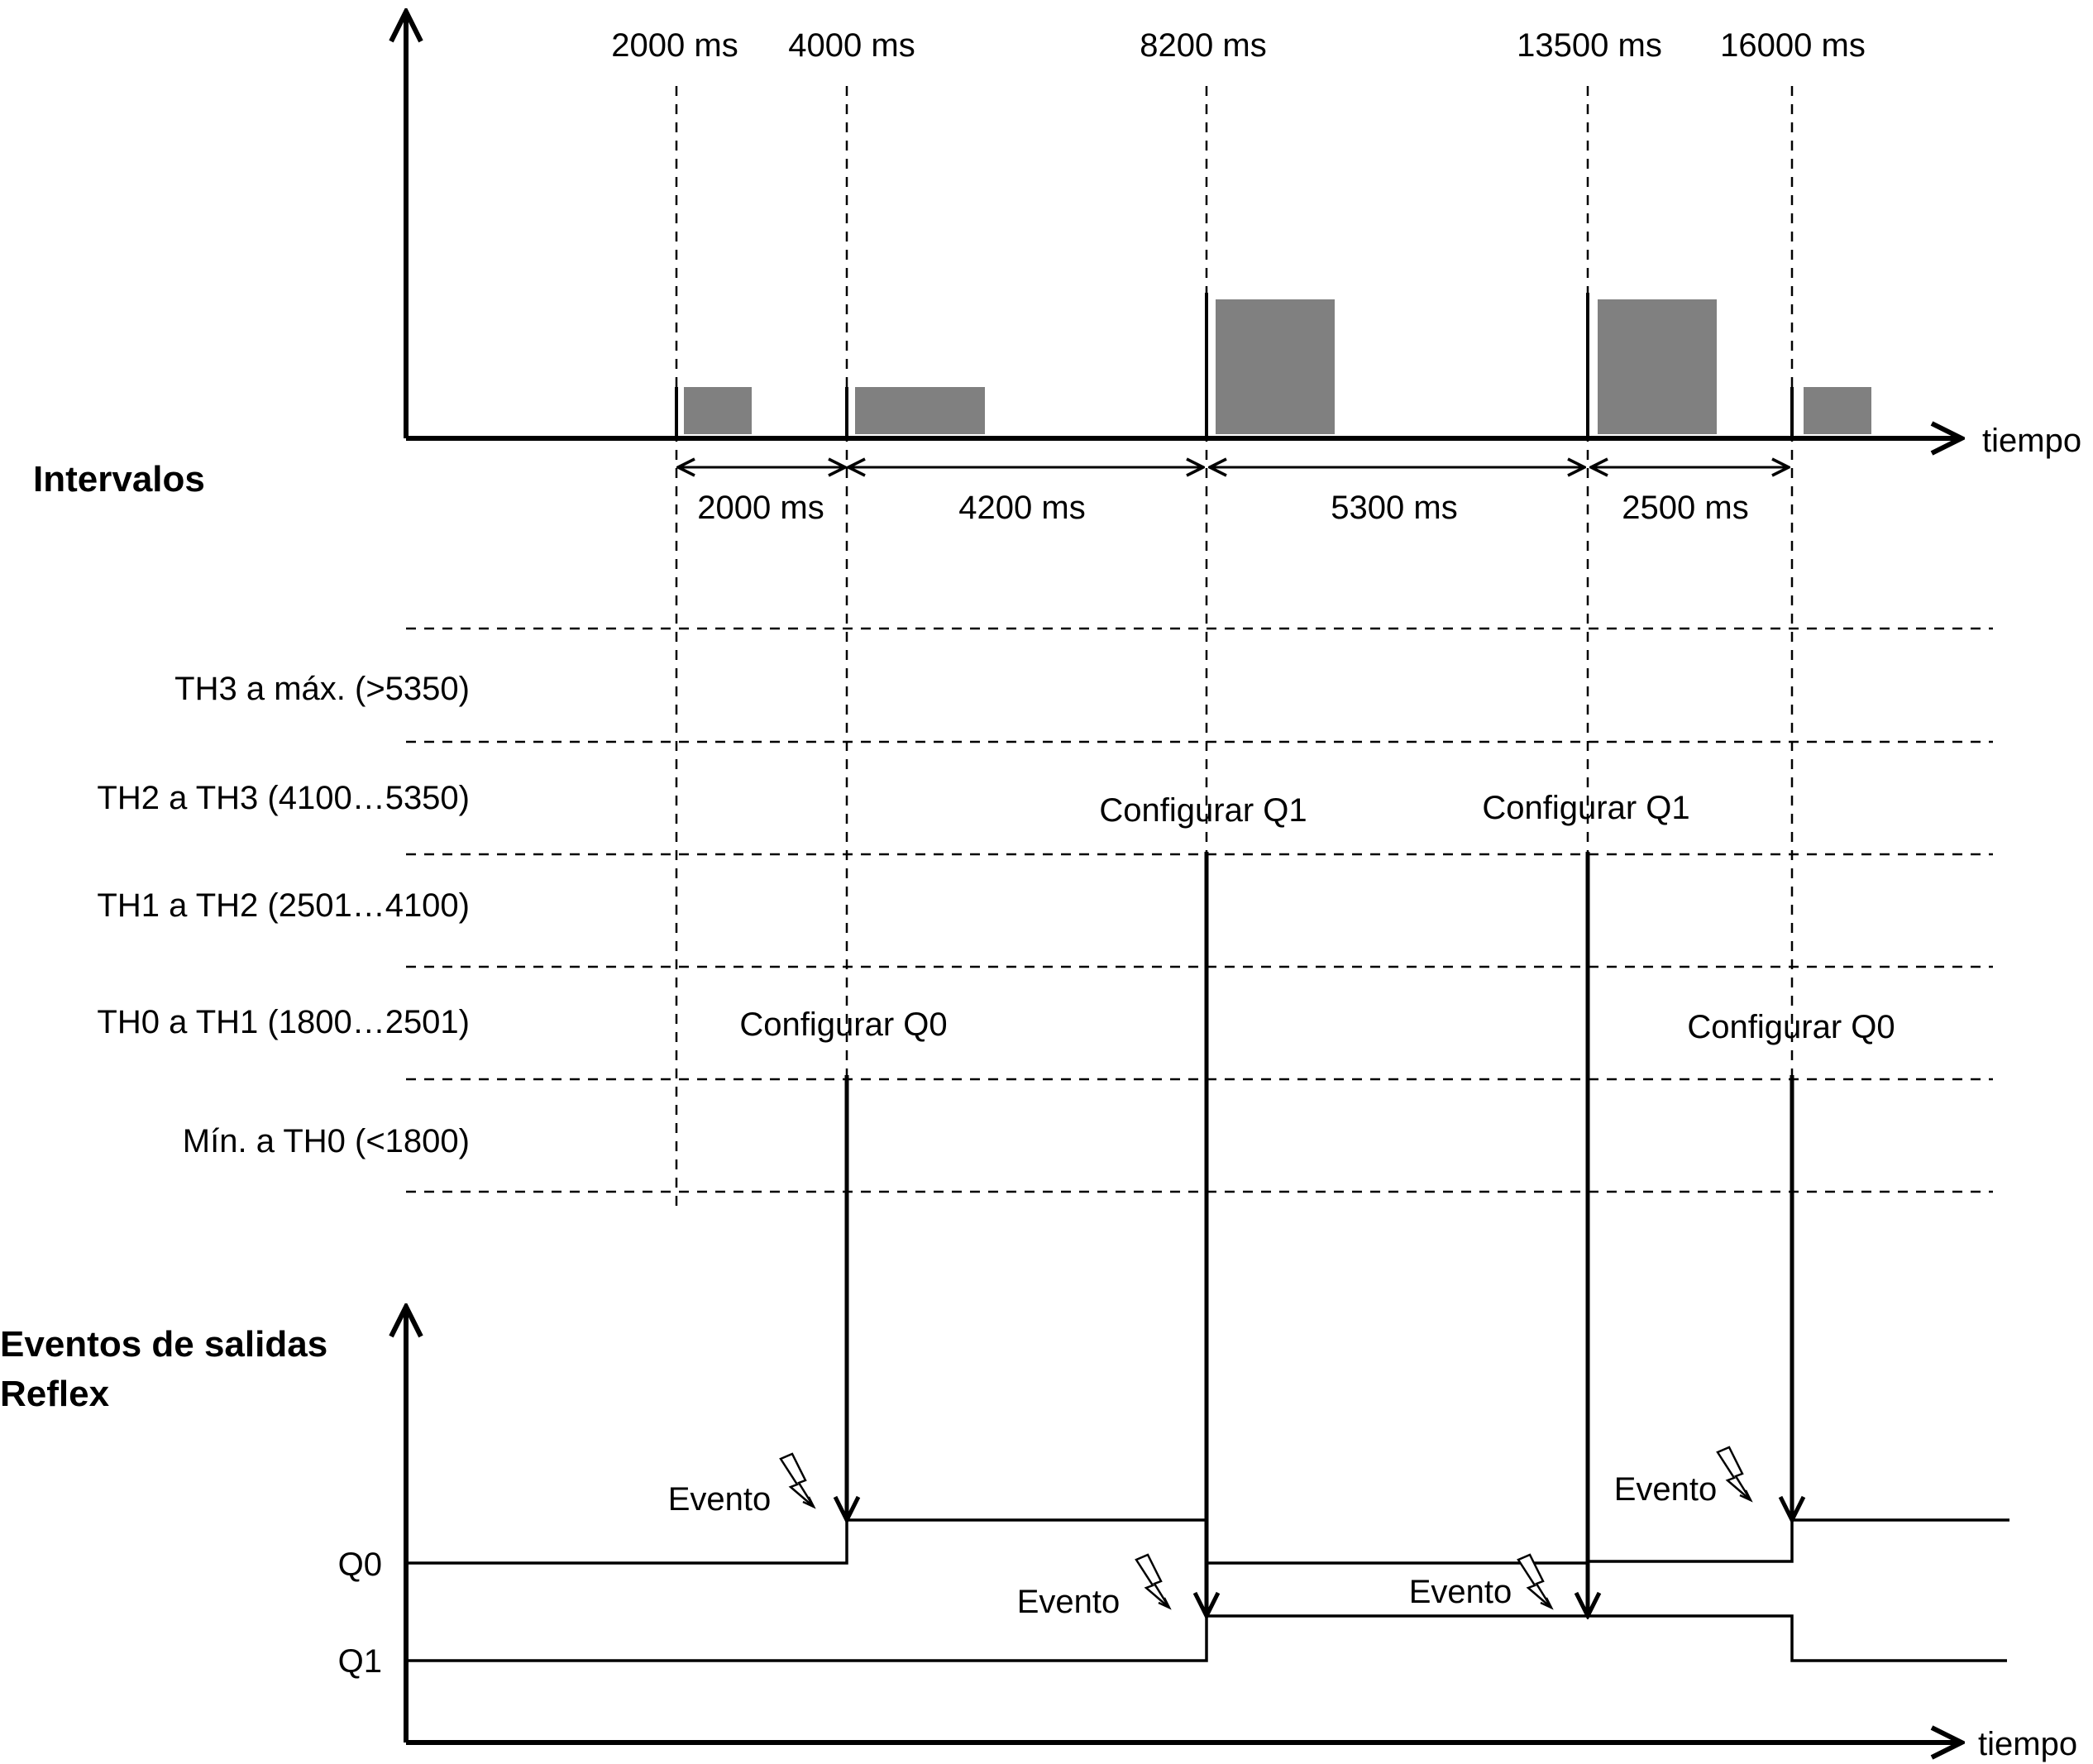 Image resolution: width=2093 pixels, height=1764 pixels. What do you see at coordinates (1206, 1638) in the screenshot?
I see `q1-signal` at bounding box center [1206, 1638].